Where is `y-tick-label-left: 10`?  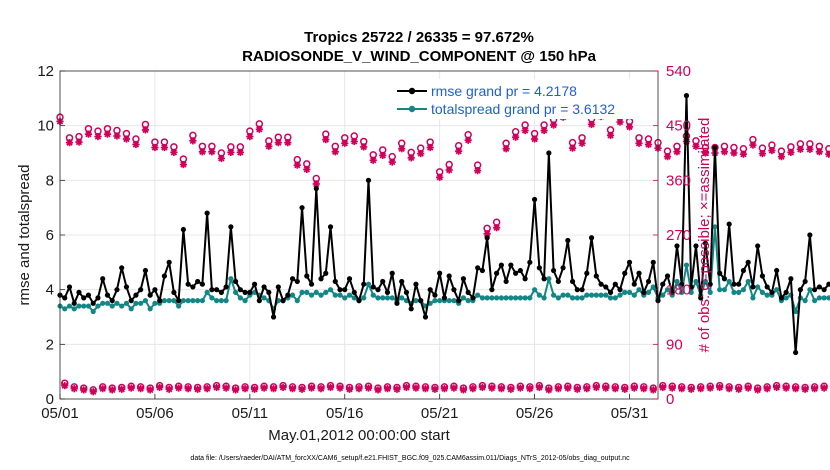
y-tick-label-left: 10 is located at coordinates (45, 126).